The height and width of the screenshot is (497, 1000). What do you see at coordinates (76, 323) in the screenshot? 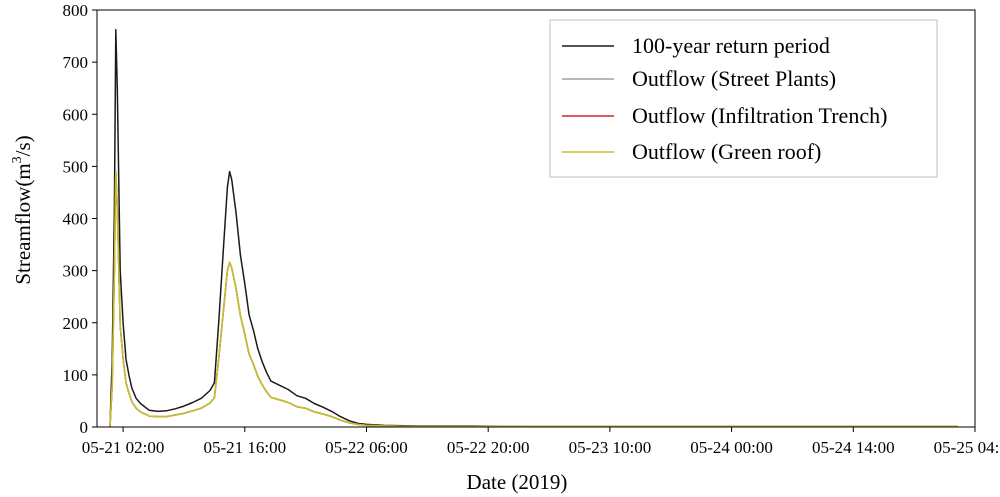
I see `y-tick-label: 200` at bounding box center [76, 323].